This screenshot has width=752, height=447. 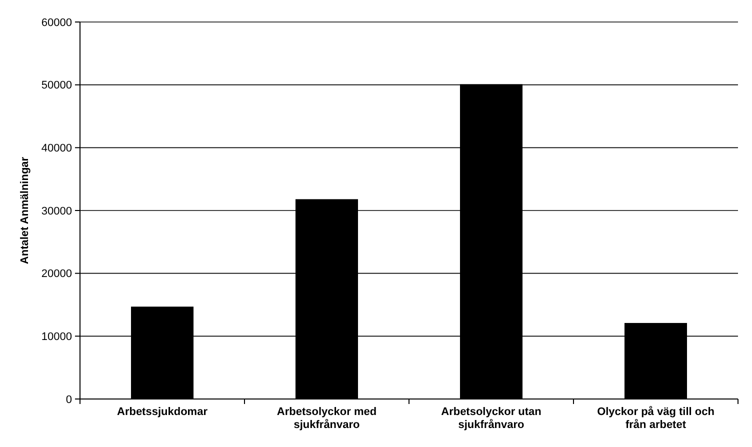 What do you see at coordinates (56, 337) in the screenshot?
I see `y-tick-label: 10000` at bounding box center [56, 337].